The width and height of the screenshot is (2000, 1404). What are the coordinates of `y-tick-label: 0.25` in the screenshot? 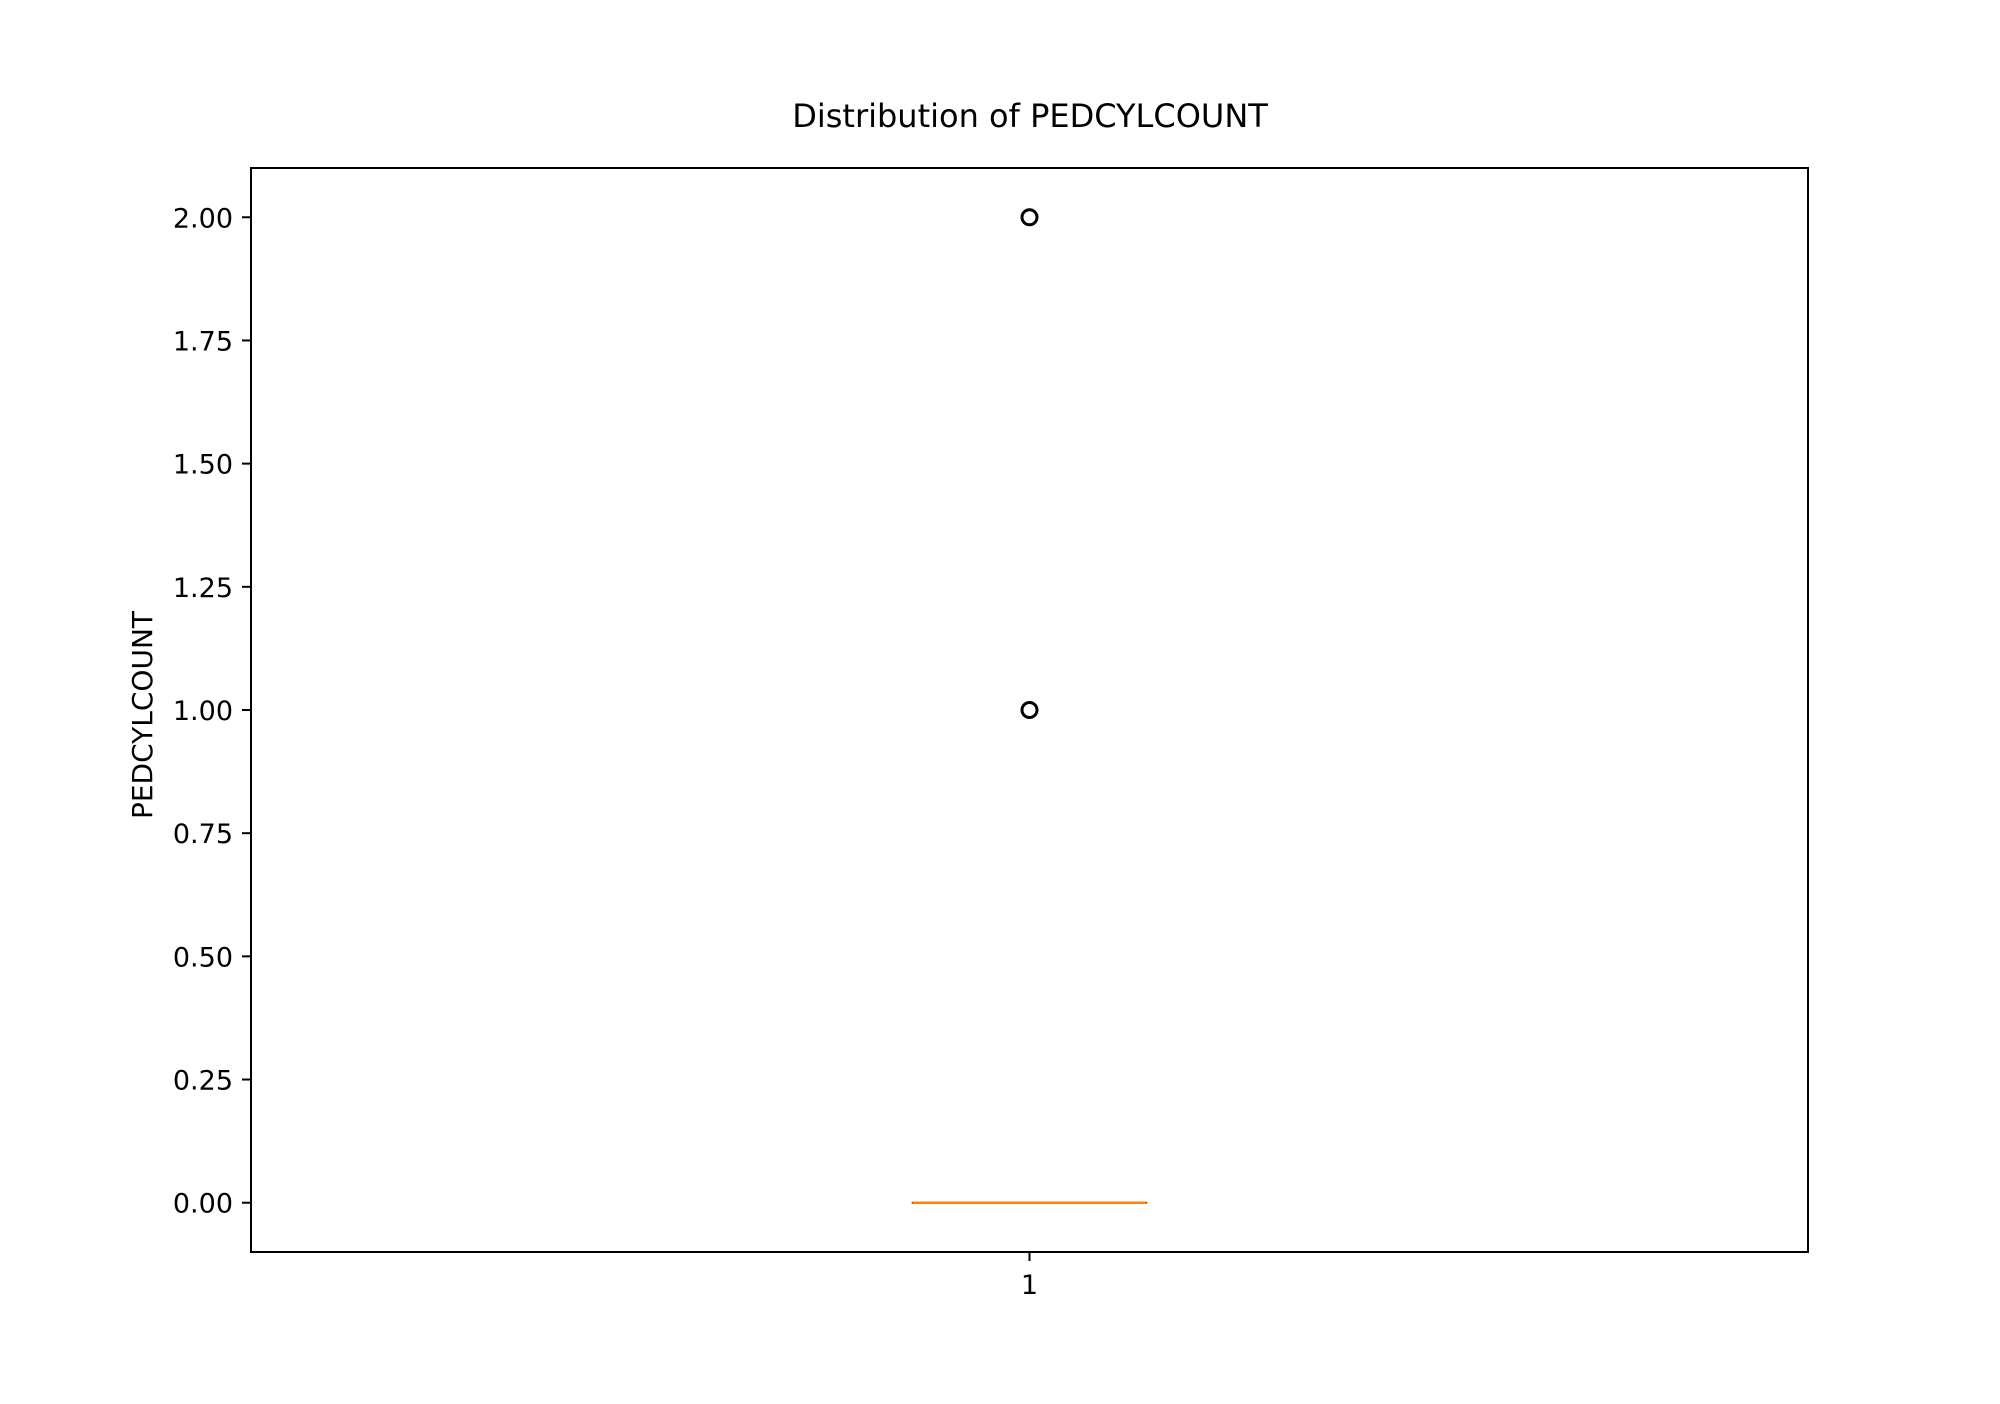 It's located at (203, 1081).